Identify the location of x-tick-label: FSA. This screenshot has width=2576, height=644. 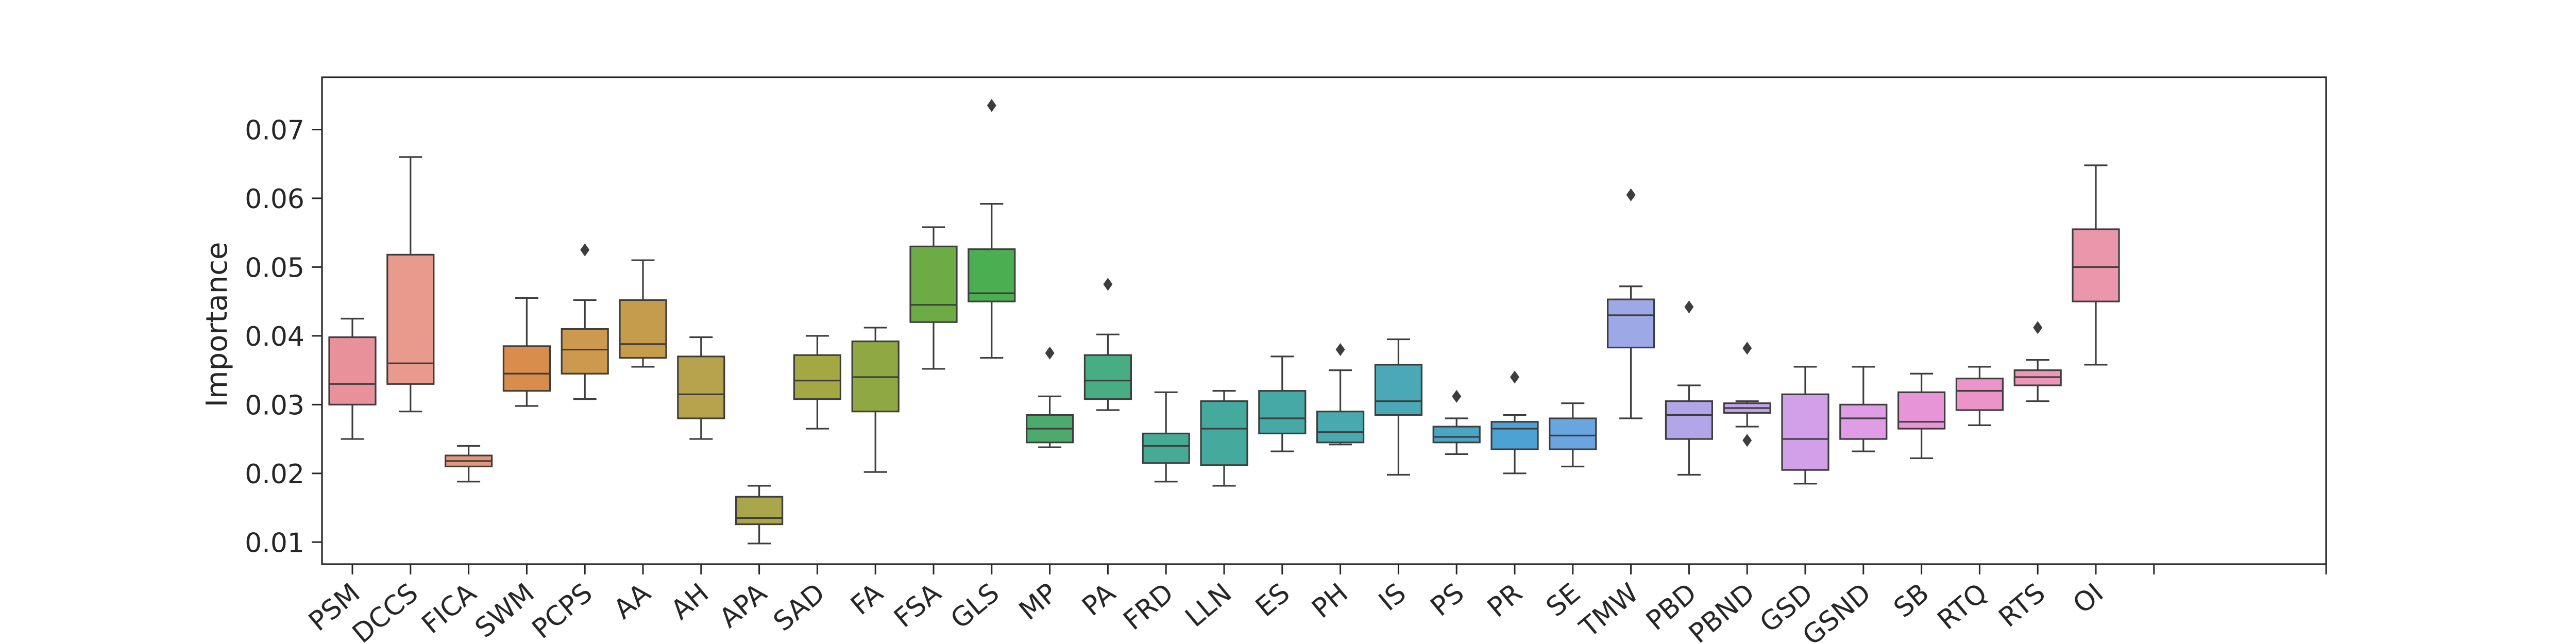
(917, 606).